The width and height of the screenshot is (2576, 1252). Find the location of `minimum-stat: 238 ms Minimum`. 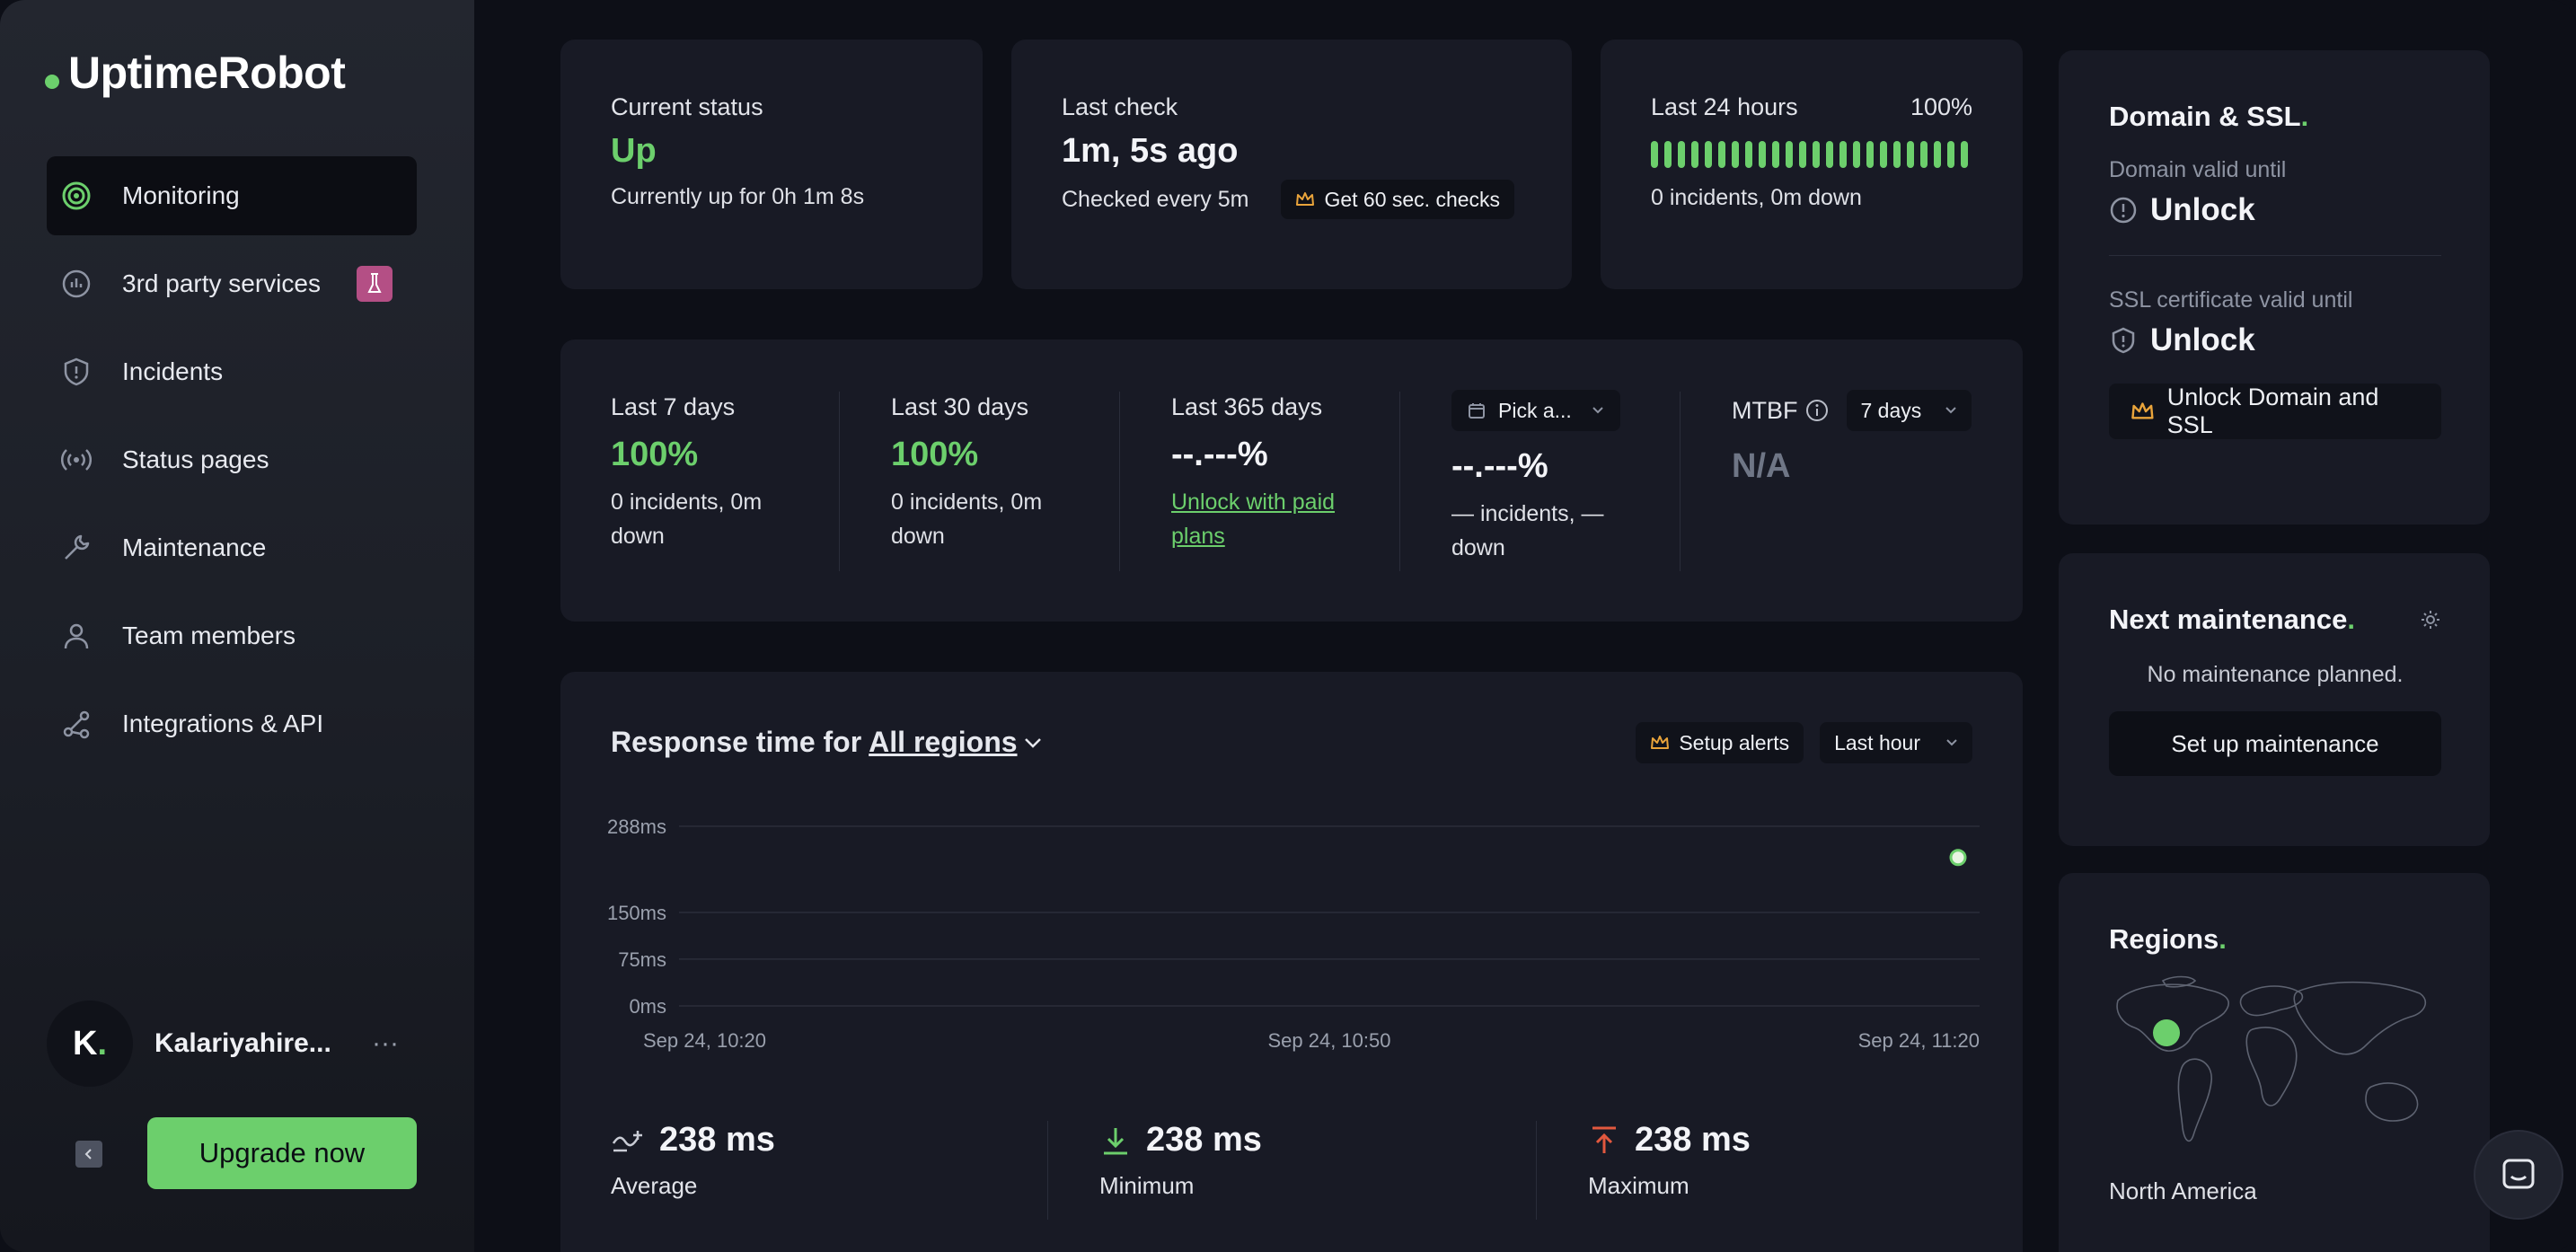

minimum-stat: 238 ms Minimum is located at coordinates (1180, 1160).